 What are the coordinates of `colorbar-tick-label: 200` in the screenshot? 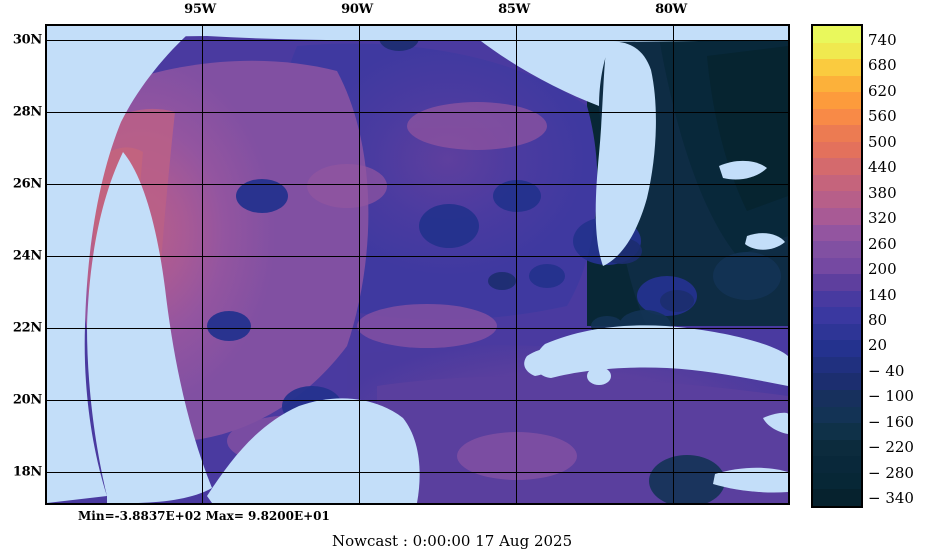 It's located at (882, 269).